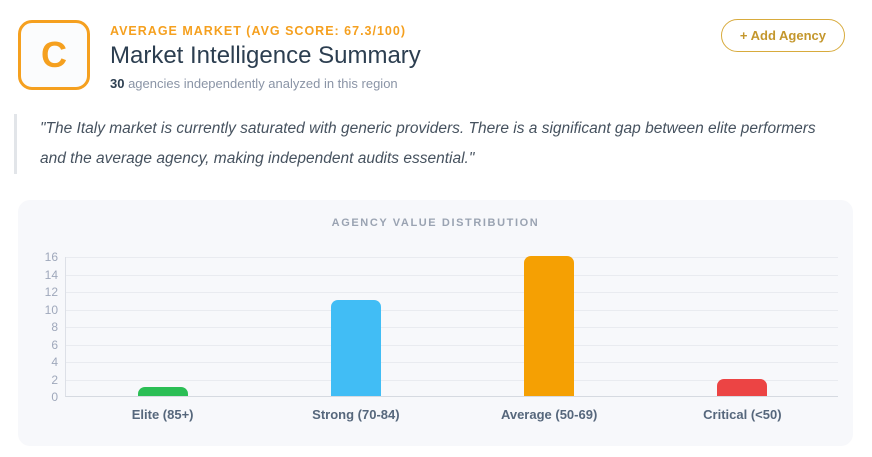  What do you see at coordinates (54, 344) in the screenshot?
I see `y-axis-tick-6: 6` at bounding box center [54, 344].